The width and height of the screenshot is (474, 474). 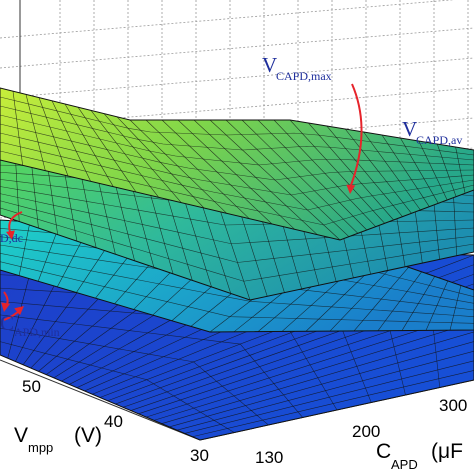 What do you see at coordinates (31, 386) in the screenshot?
I see `x-tick-label: 50` at bounding box center [31, 386].